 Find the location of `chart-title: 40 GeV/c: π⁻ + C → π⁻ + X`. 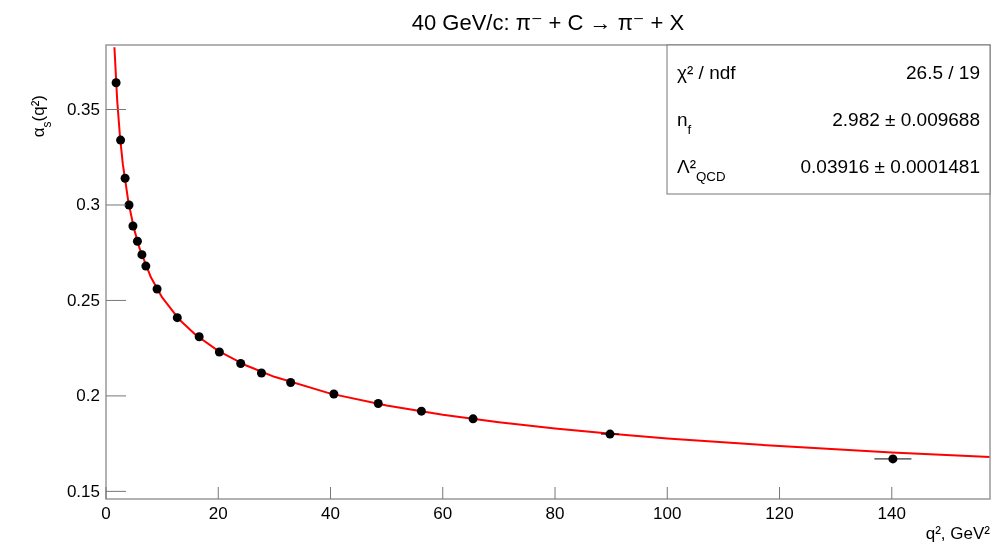

chart-title: 40 GeV/c: π⁻ + C → π⁻ + X is located at coordinates (548, 22).